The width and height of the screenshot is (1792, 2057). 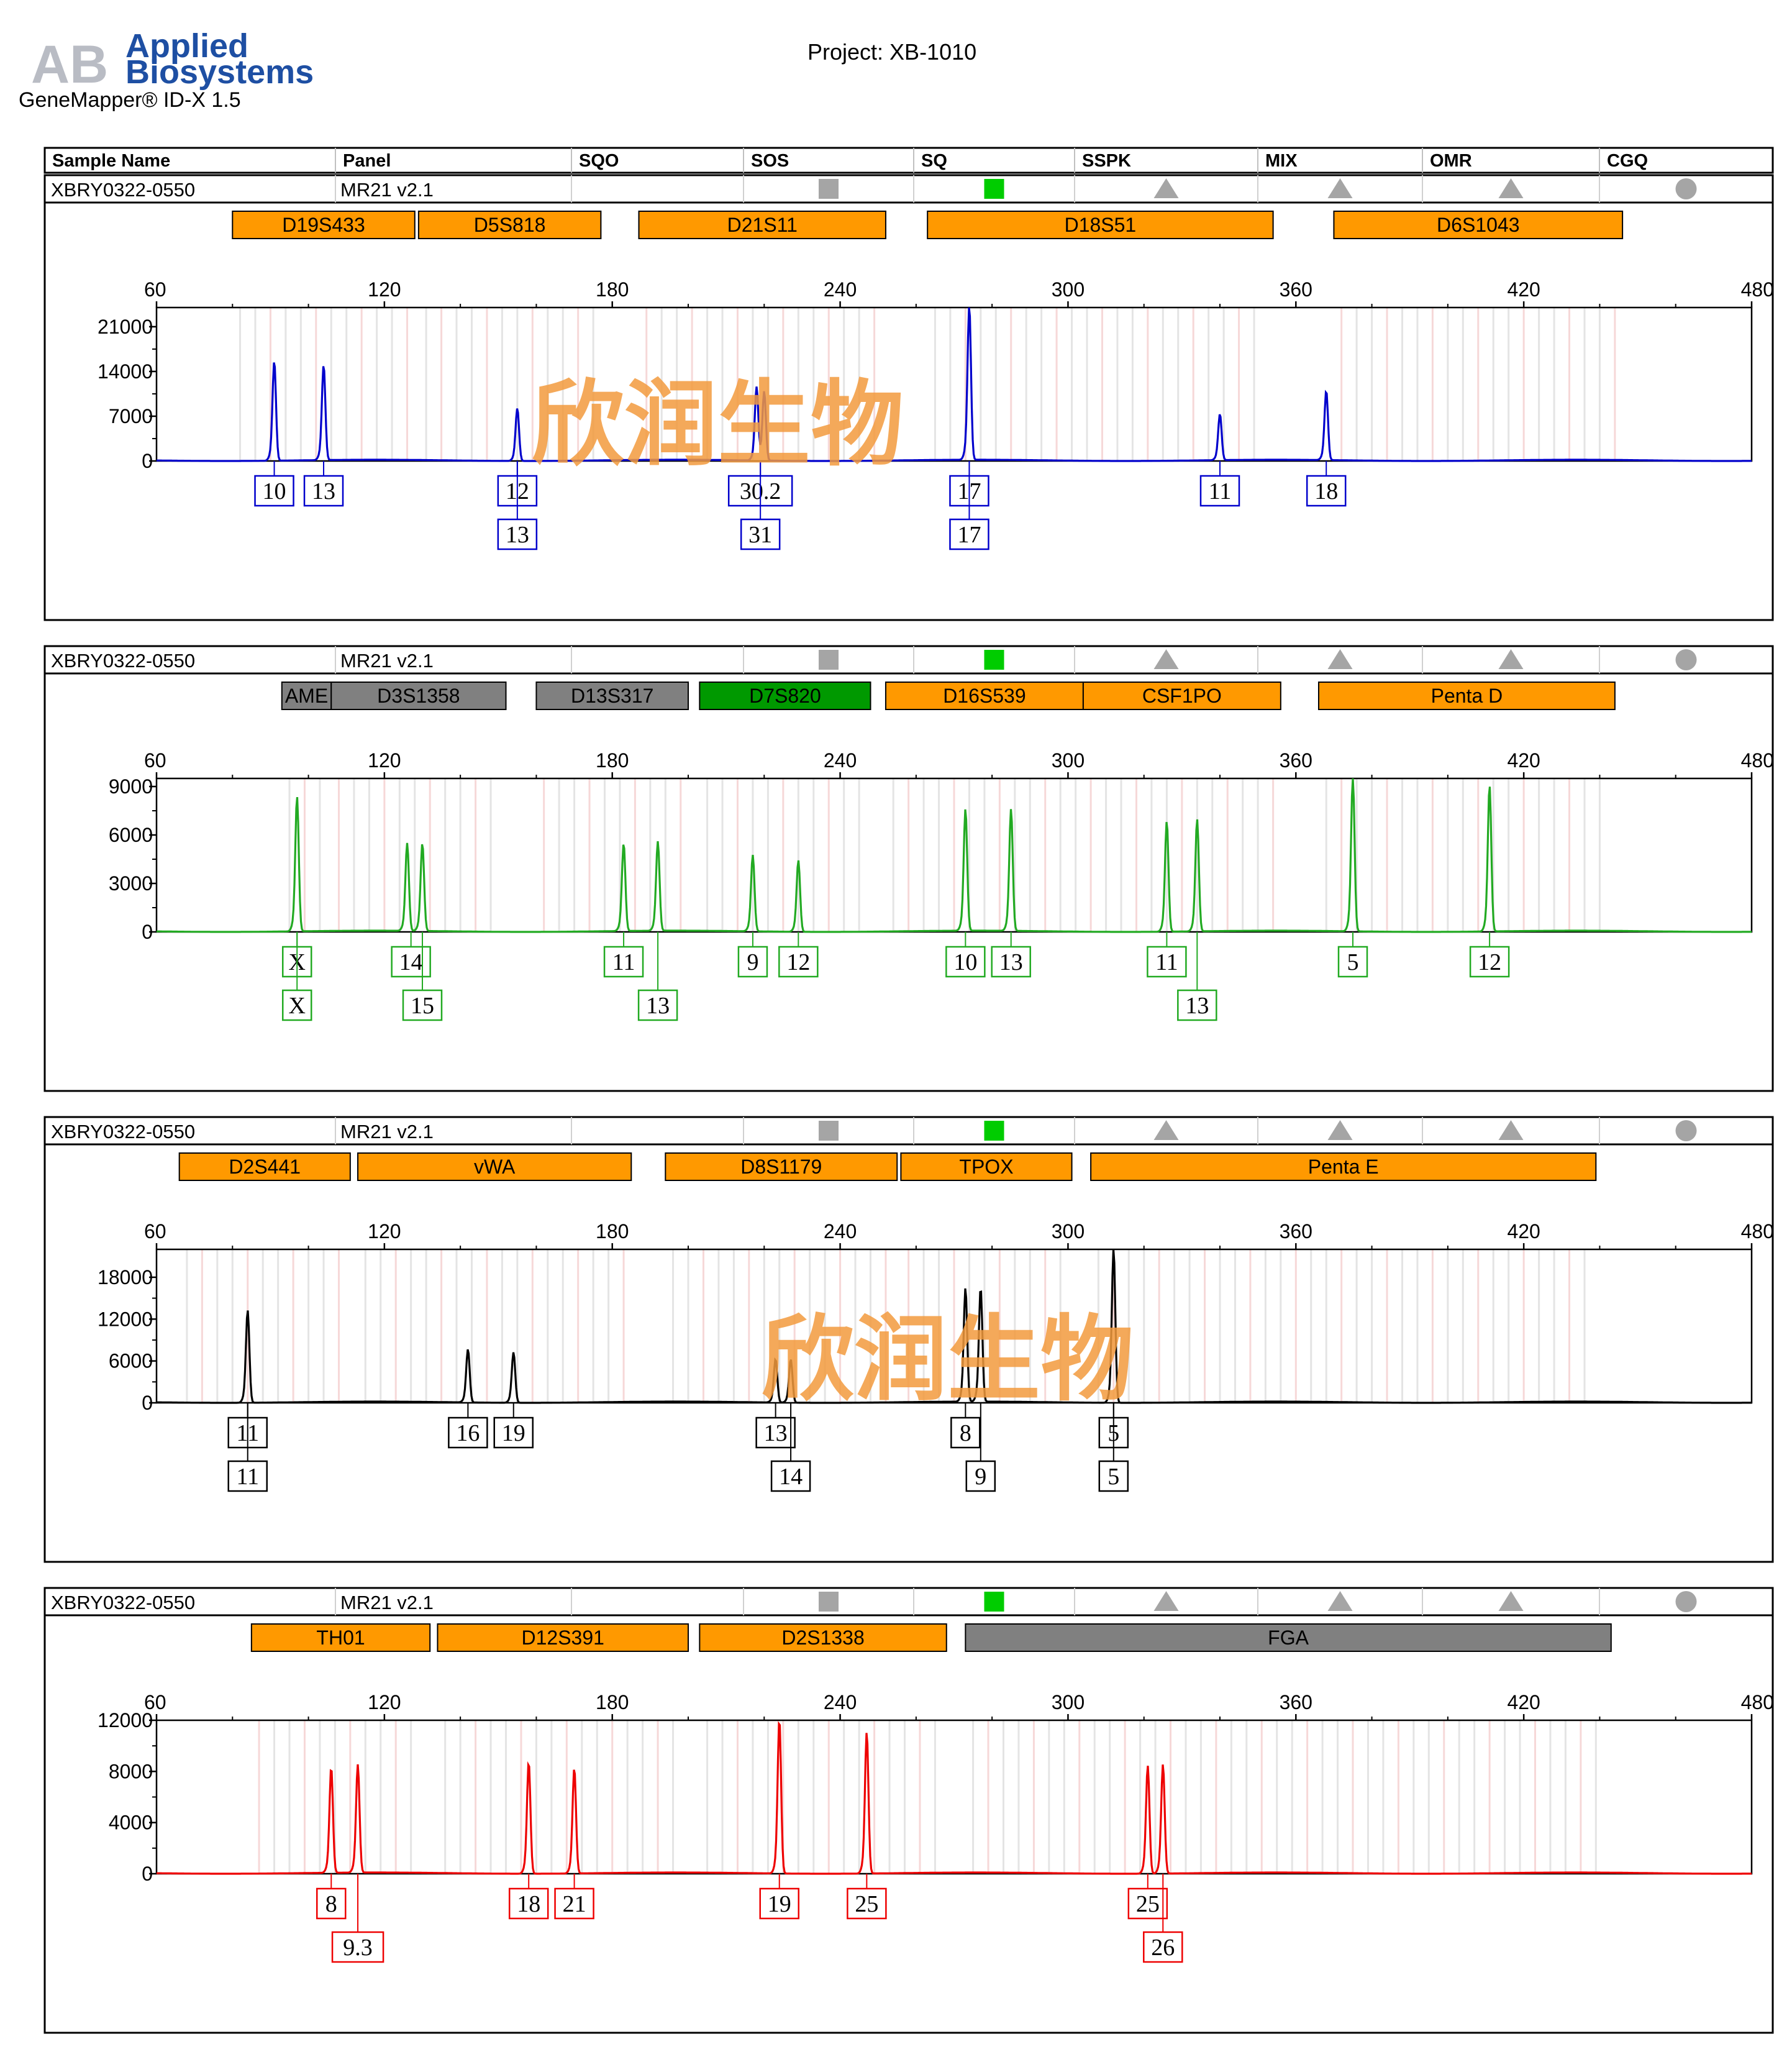 I want to click on allele-call-label: 5, so click(x=1113, y=1477).